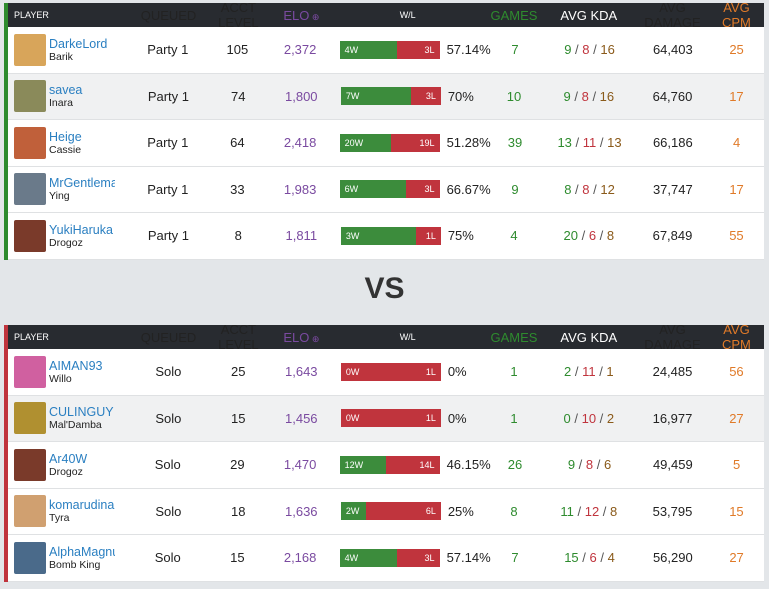 Image resolution: width=769 pixels, height=589 pixels. Describe the element at coordinates (66, 242) in the screenshot. I see `champion-name: Drogoz` at that location.